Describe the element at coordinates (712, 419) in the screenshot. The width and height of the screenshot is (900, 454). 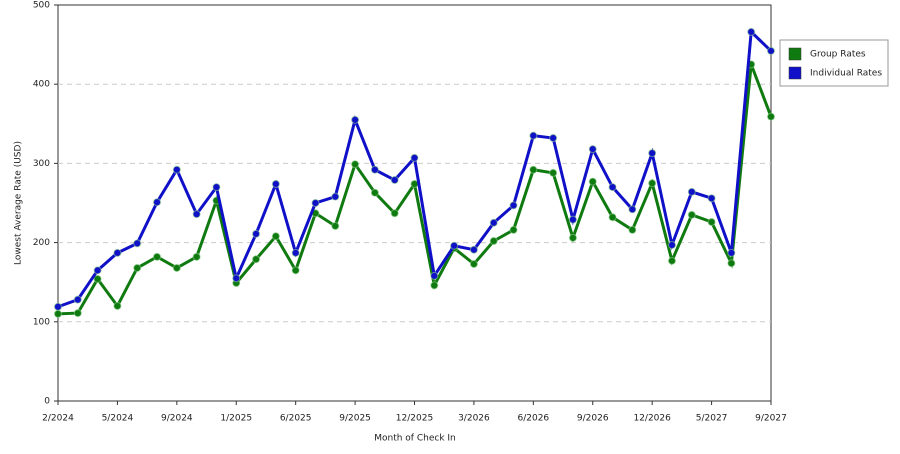
I see `x-tick-label: 5/2027` at that location.